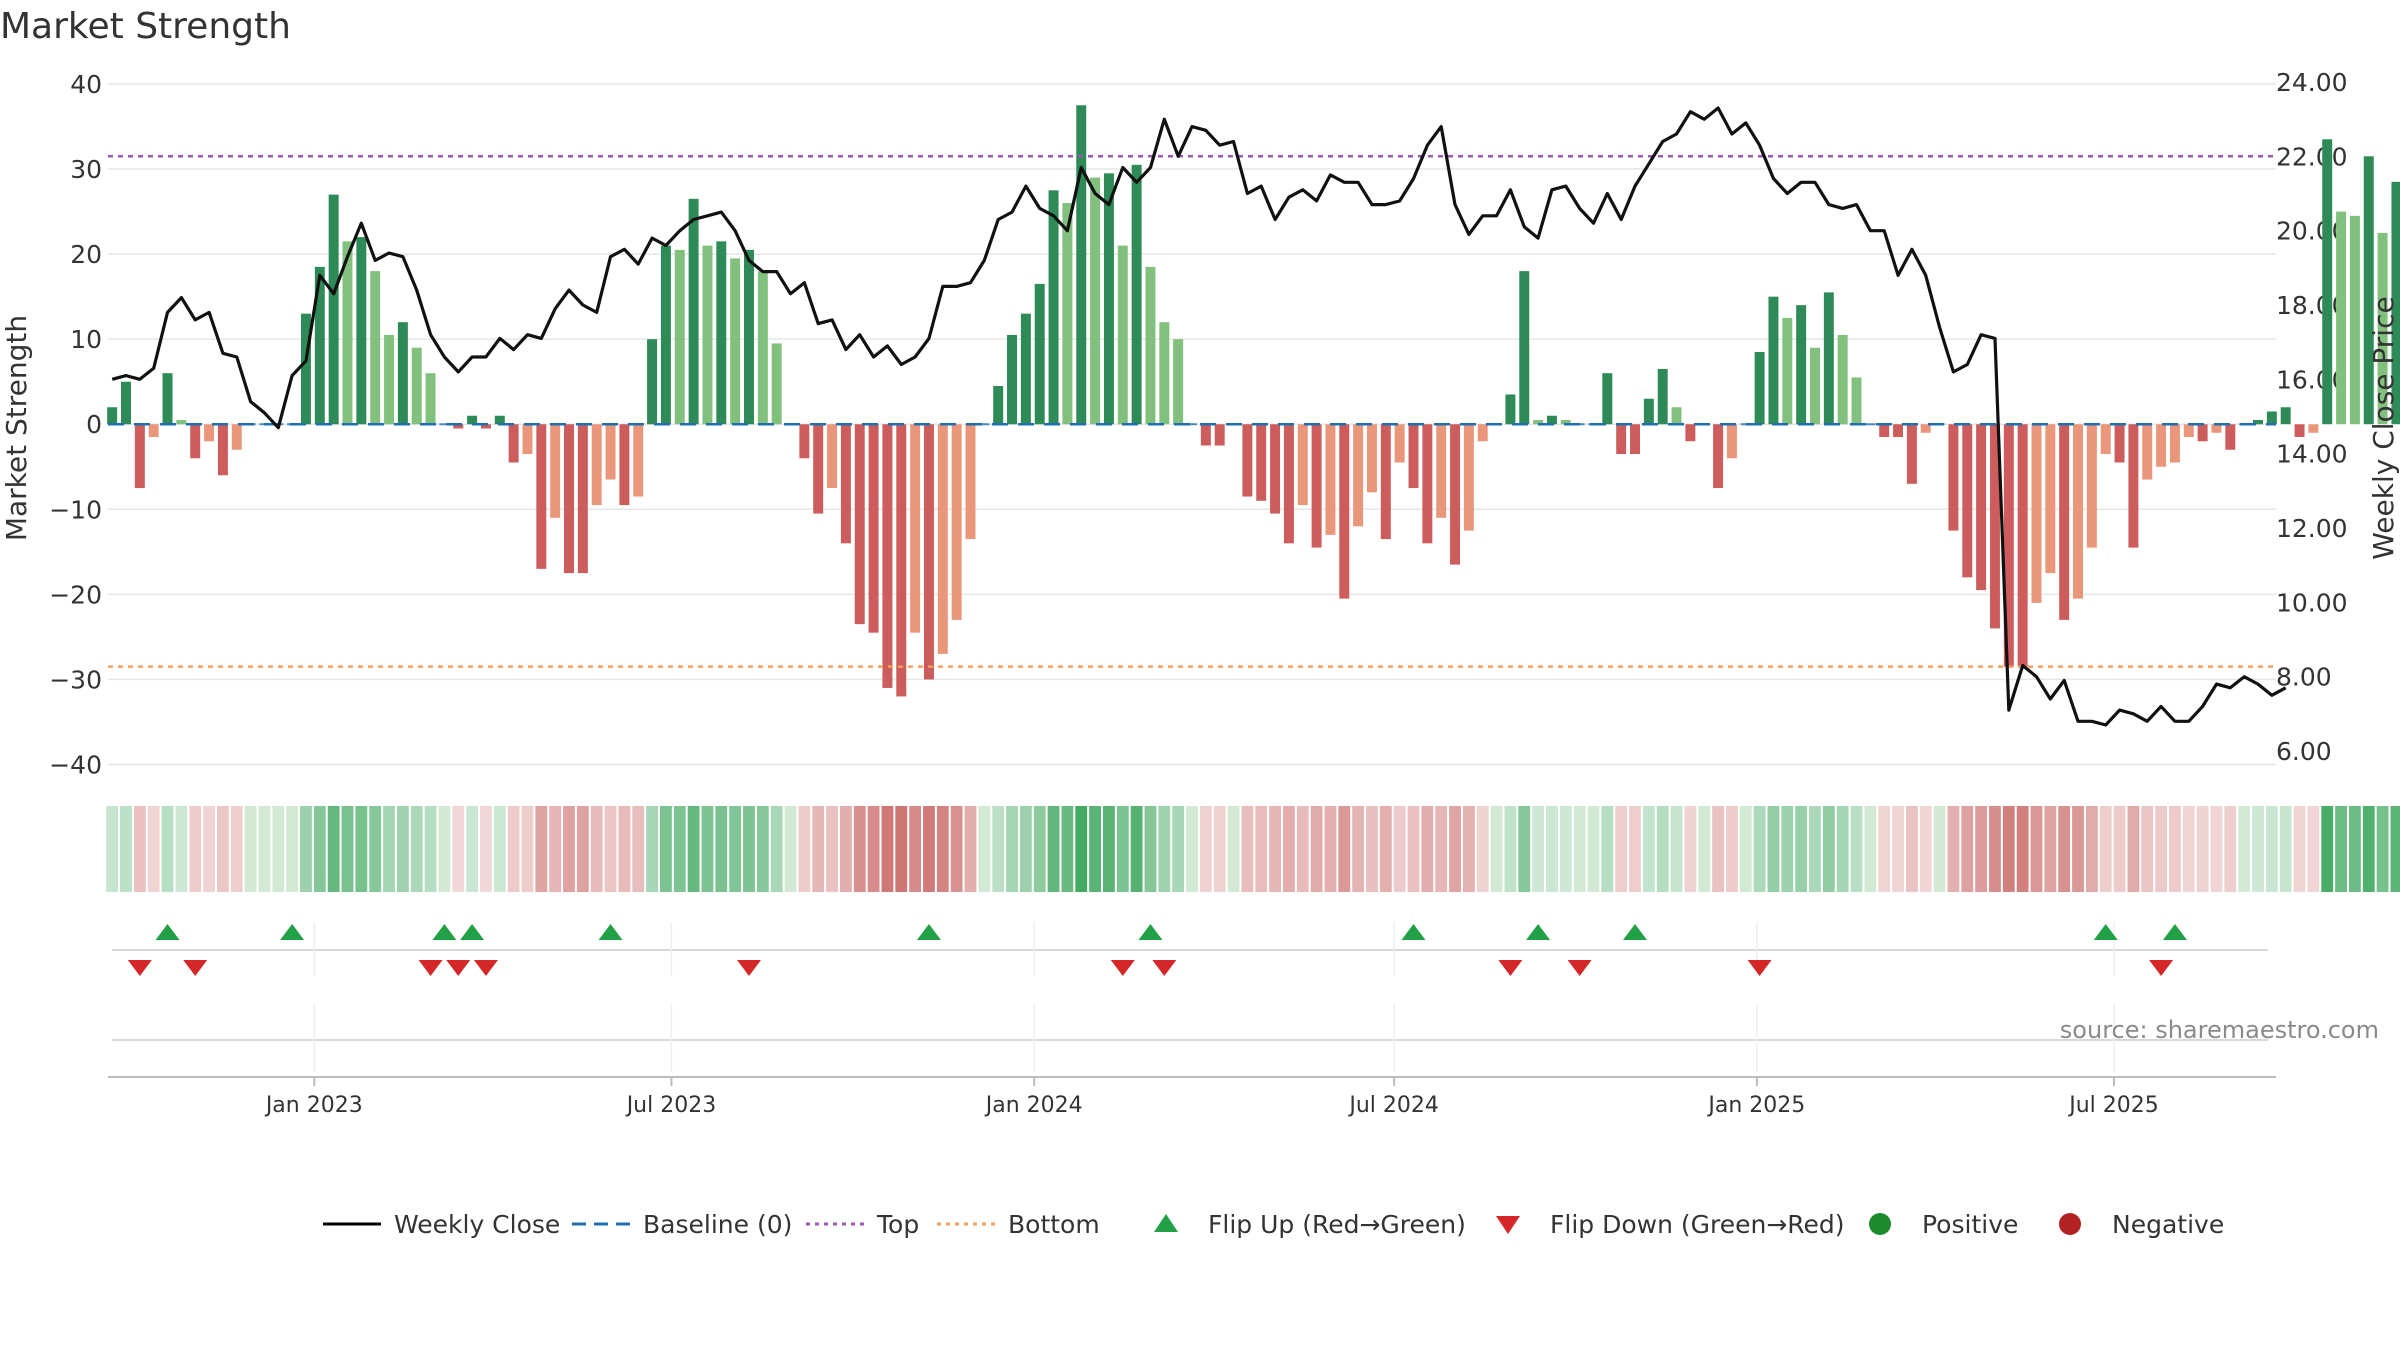 This screenshot has width=2400, height=1350. Describe the element at coordinates (2070, 1224) in the screenshot. I see `legend-swatch` at that location.